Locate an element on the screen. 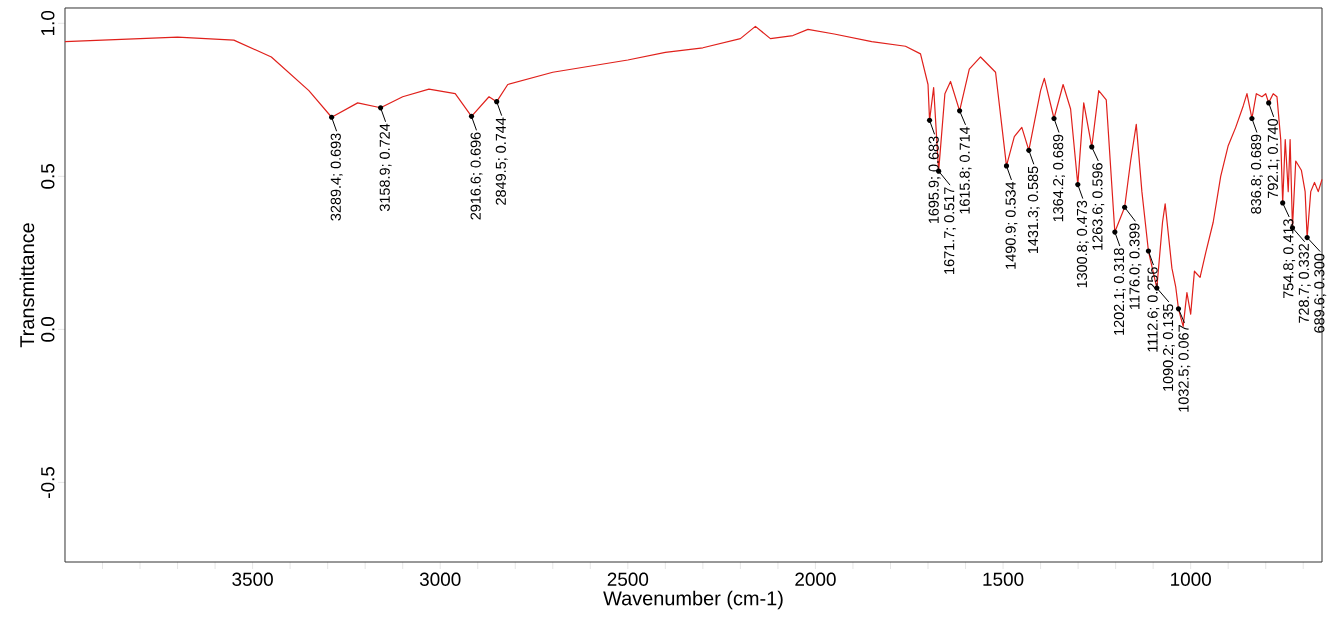  annotation: 2916.6; 0.696 is located at coordinates (476, 176).